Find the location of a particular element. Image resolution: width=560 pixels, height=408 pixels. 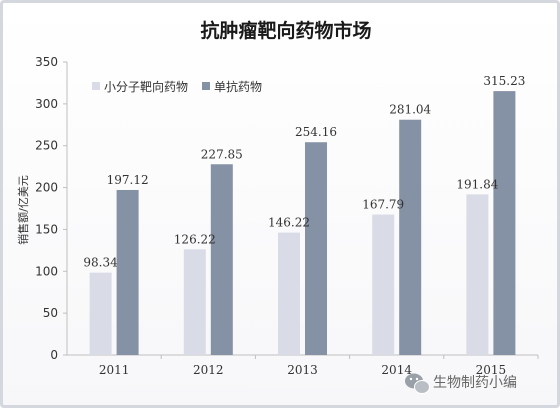

data-label: 197.12 is located at coordinates (128, 180).